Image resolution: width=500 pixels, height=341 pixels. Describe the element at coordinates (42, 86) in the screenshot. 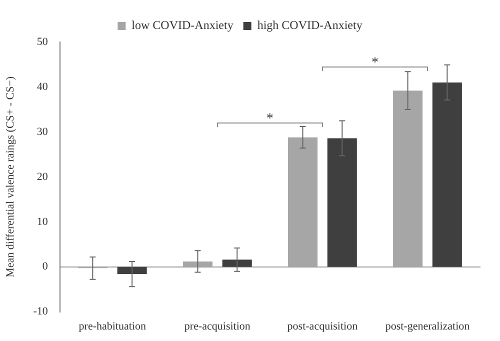

I see `y-tick-label: 40` at that location.